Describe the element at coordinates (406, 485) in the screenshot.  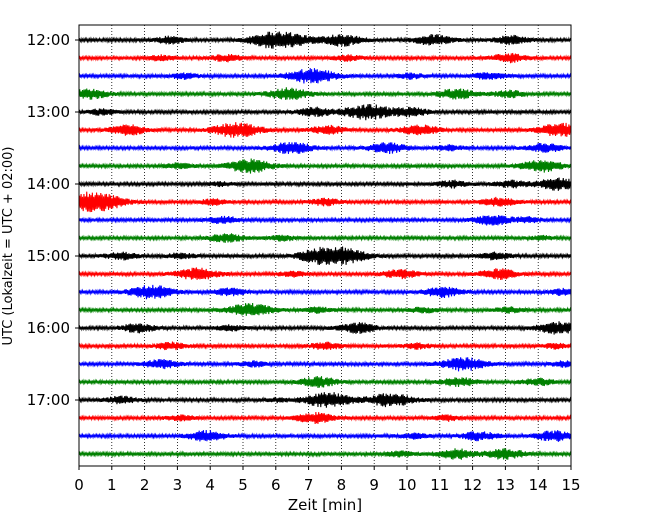
I see `x-tick-label: 10` at that location.